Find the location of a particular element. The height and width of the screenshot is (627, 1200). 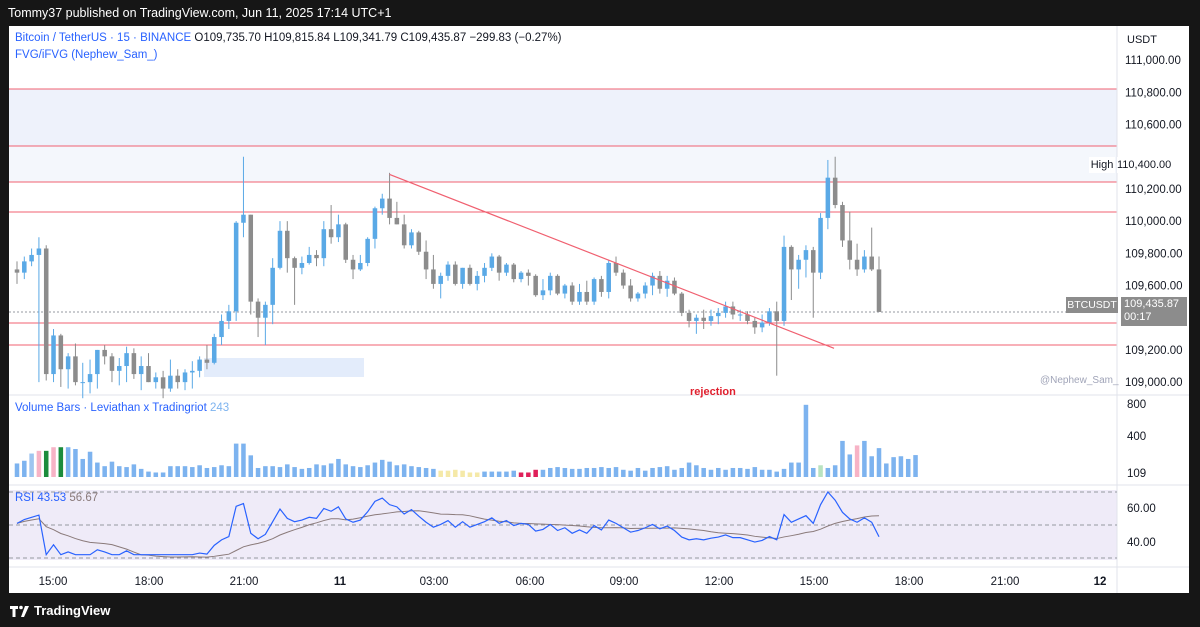

fvg-indicator-label: FVG/iFVG (Nephew_Sam_) is located at coordinates (86, 55).